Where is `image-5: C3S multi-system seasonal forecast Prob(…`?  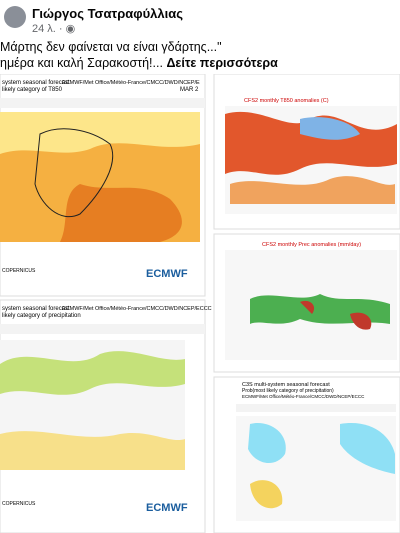
image-5: C3S multi-system seasonal forecast Prob(… is located at coordinates (306, 454).